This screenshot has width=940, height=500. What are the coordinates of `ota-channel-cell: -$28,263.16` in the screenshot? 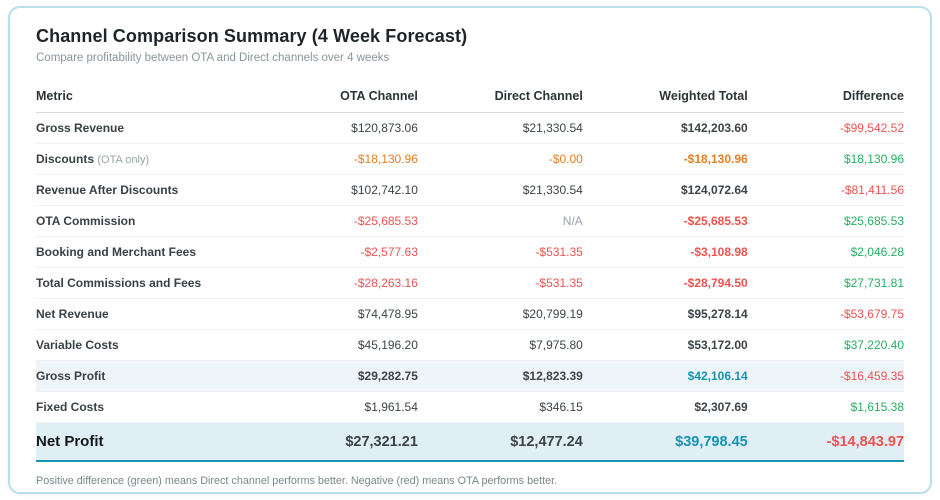 It's located at (348, 283).